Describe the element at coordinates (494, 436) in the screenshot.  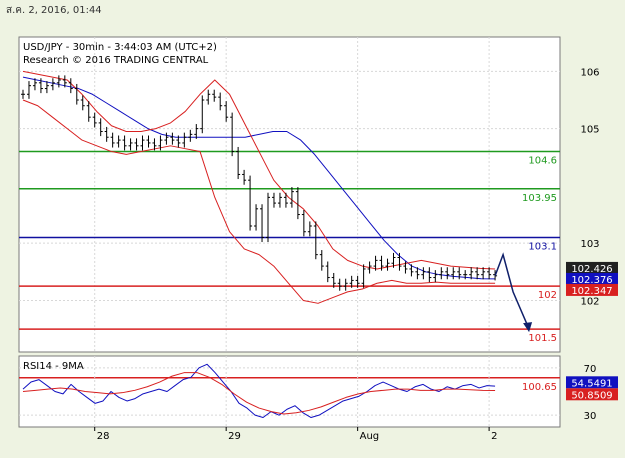
I see `x-tick-label: 2` at that location.